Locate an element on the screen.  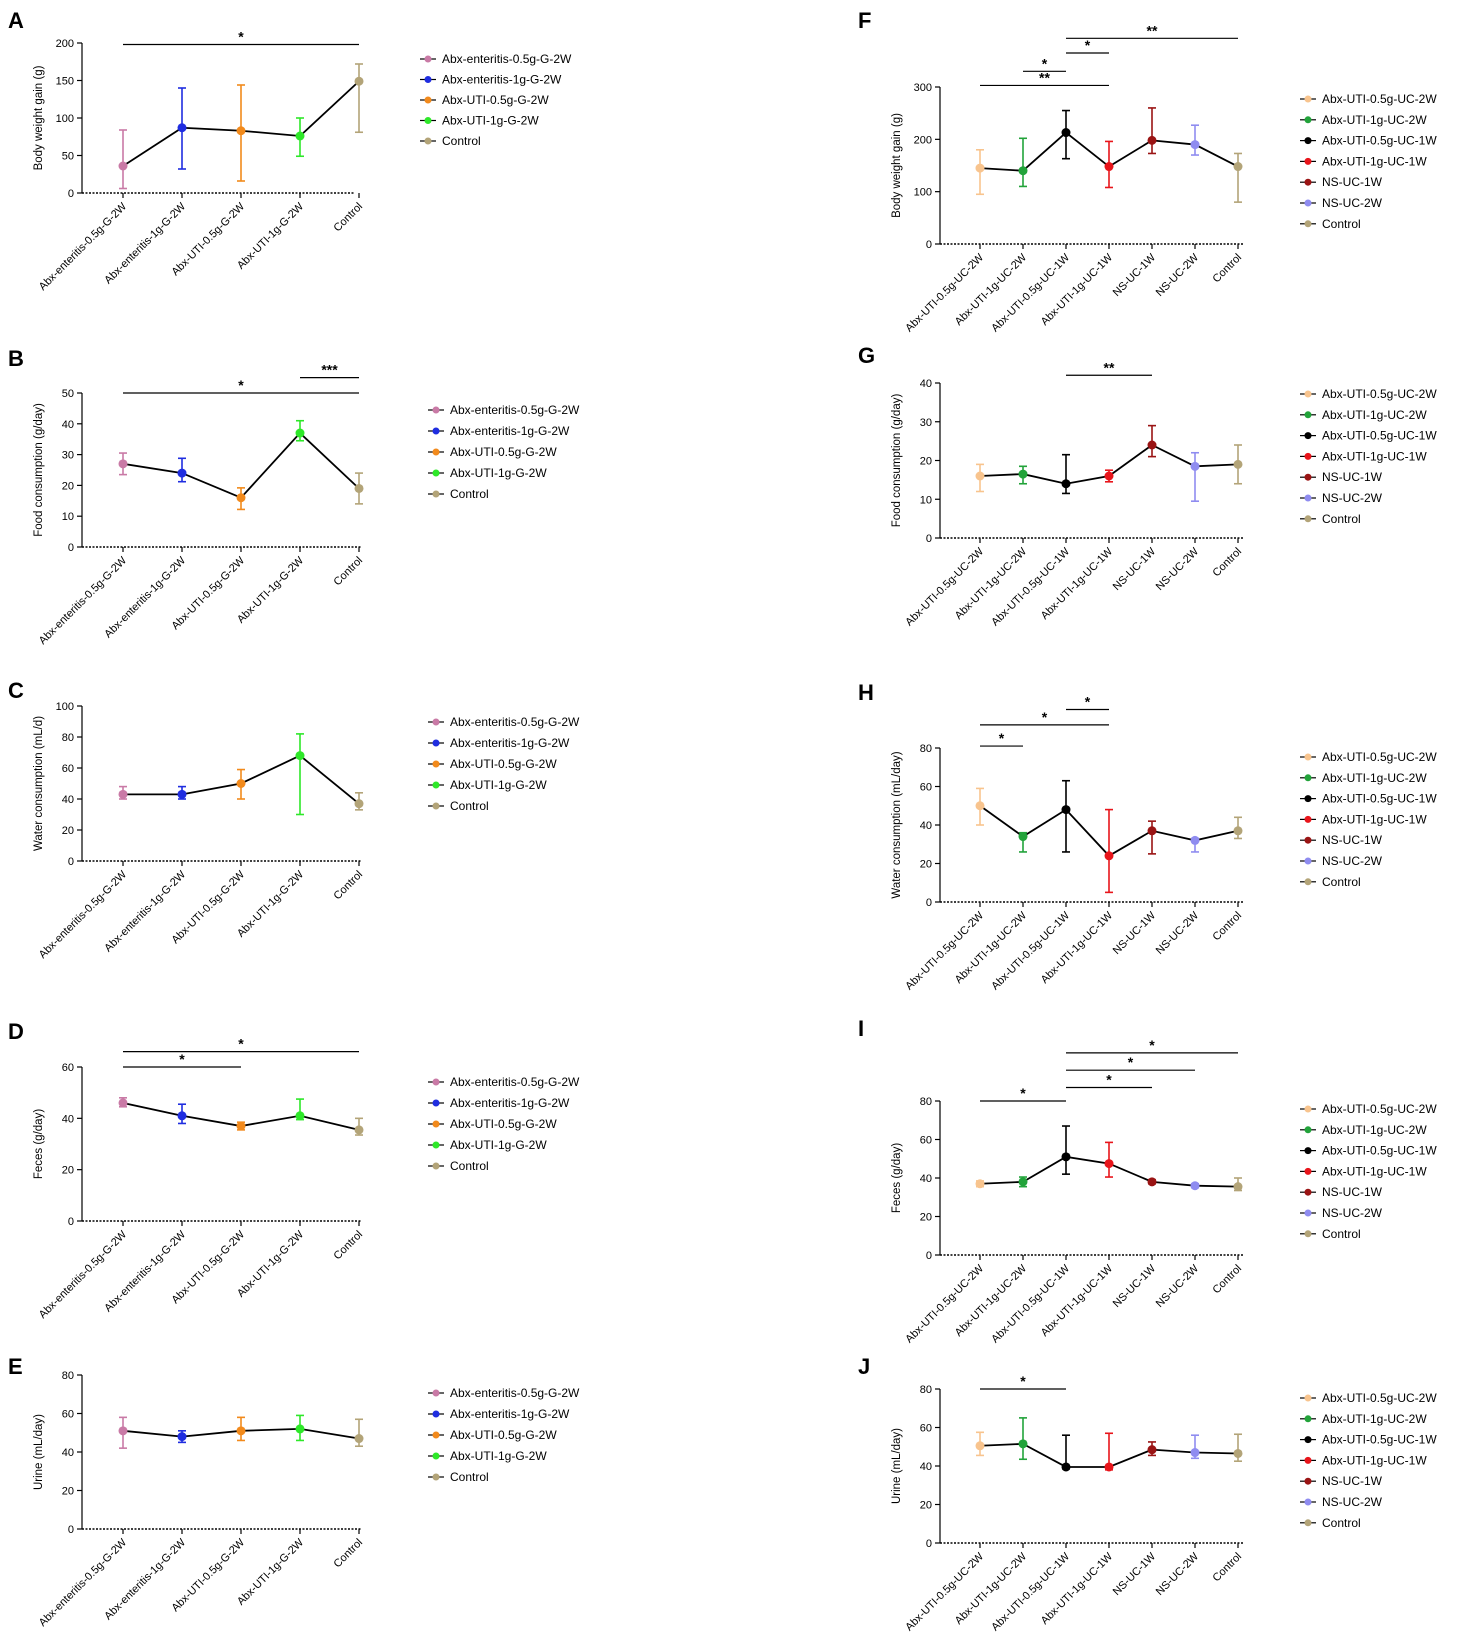
x-tick-label: Abx-UTI-0.5g-UC-1W is located at coordinates (1030, 1591).